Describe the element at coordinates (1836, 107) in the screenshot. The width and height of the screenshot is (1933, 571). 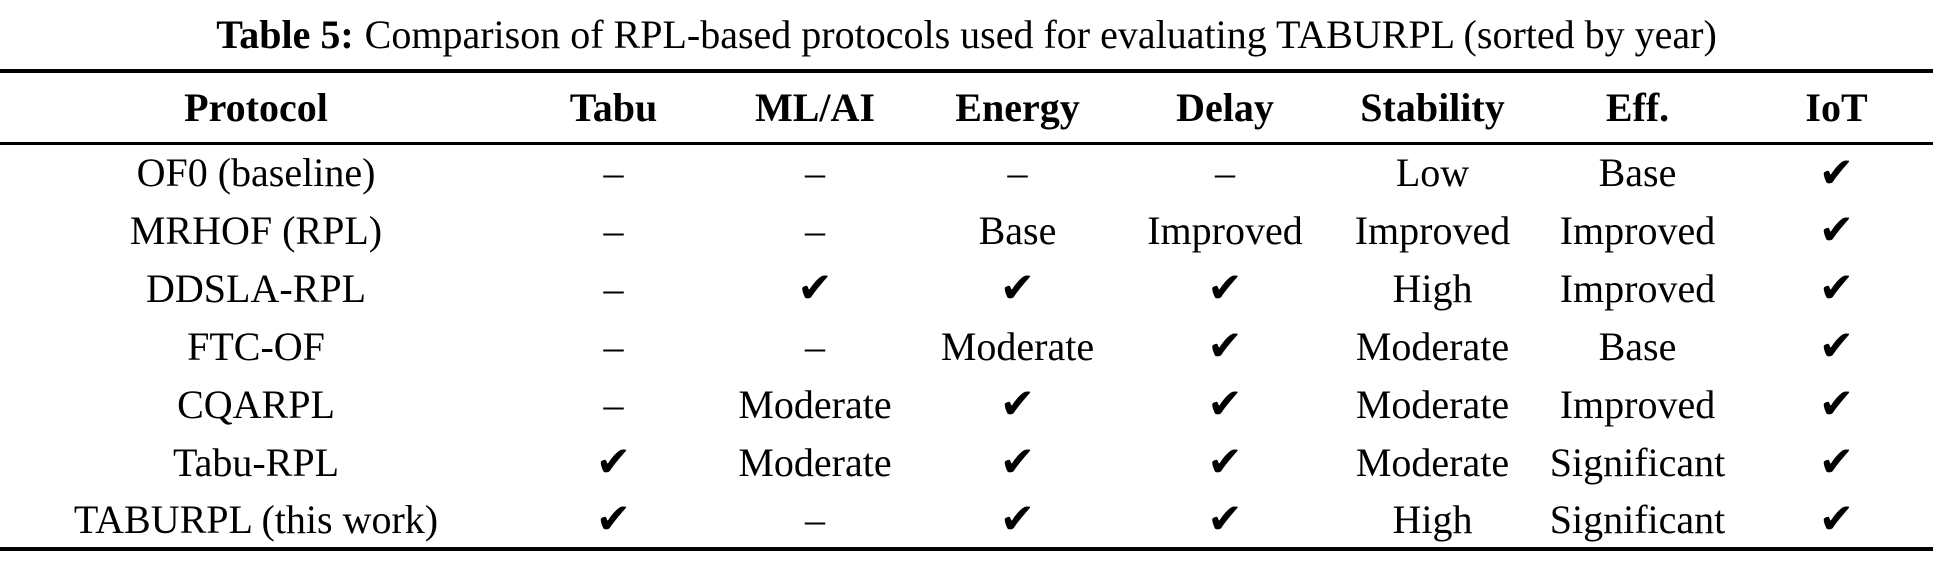
I see `column-header-iot: IoT` at that location.